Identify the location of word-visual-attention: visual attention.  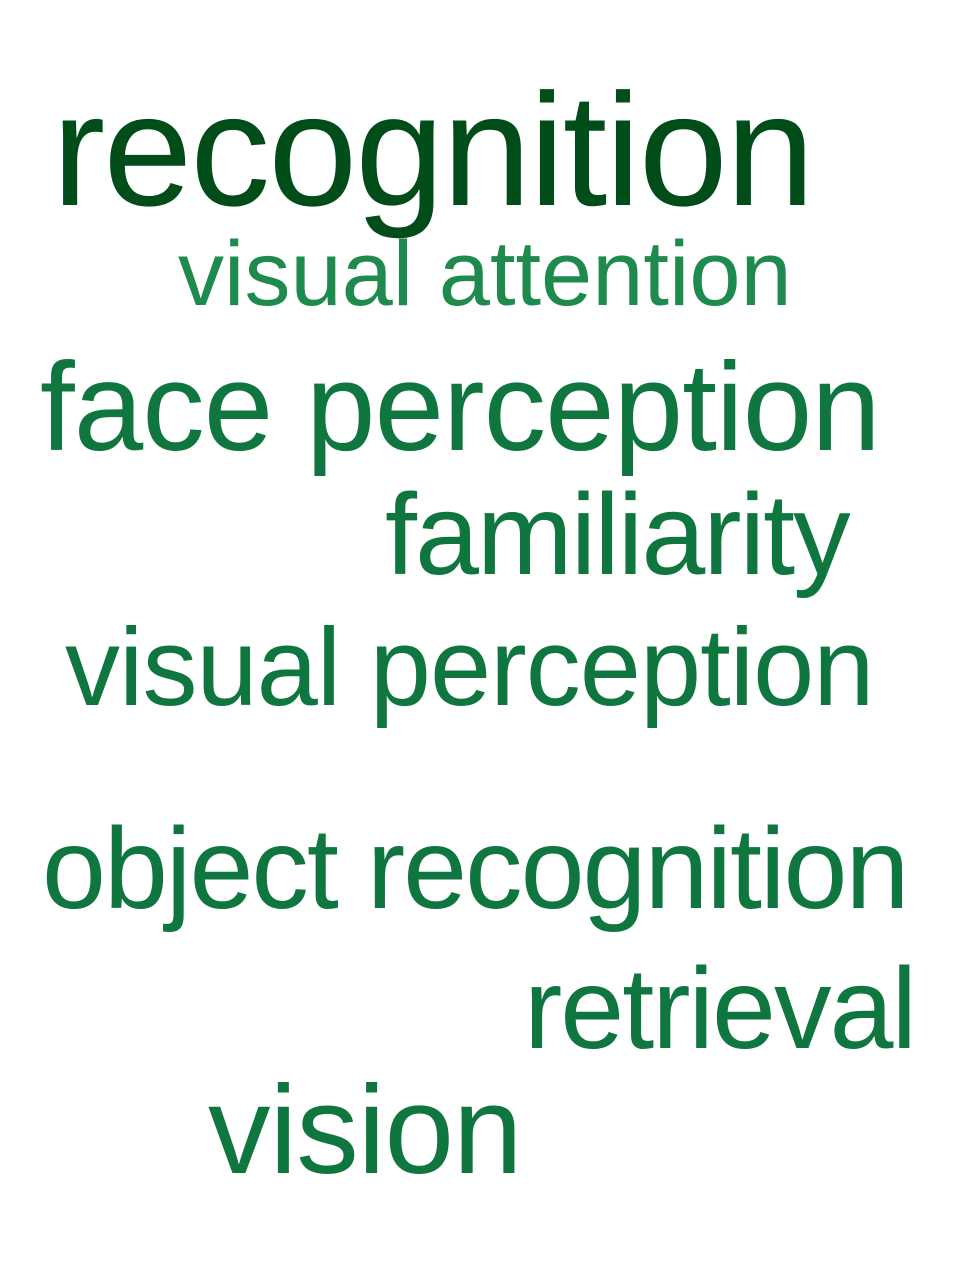
(485, 274).